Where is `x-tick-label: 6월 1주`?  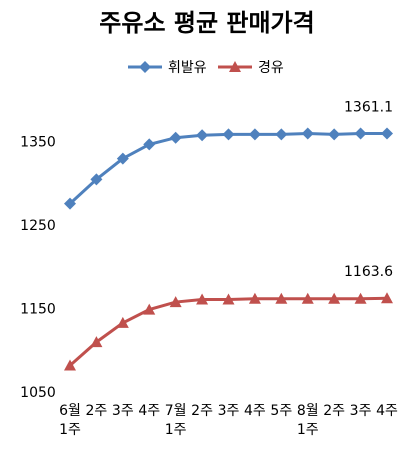
x-tick-label: 6월 1주 is located at coordinates (70, 420).